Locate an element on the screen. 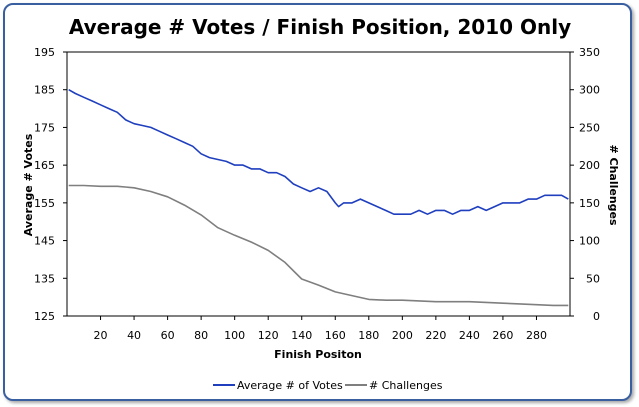  y-axis-title: Average # Votes is located at coordinates (28, 184).